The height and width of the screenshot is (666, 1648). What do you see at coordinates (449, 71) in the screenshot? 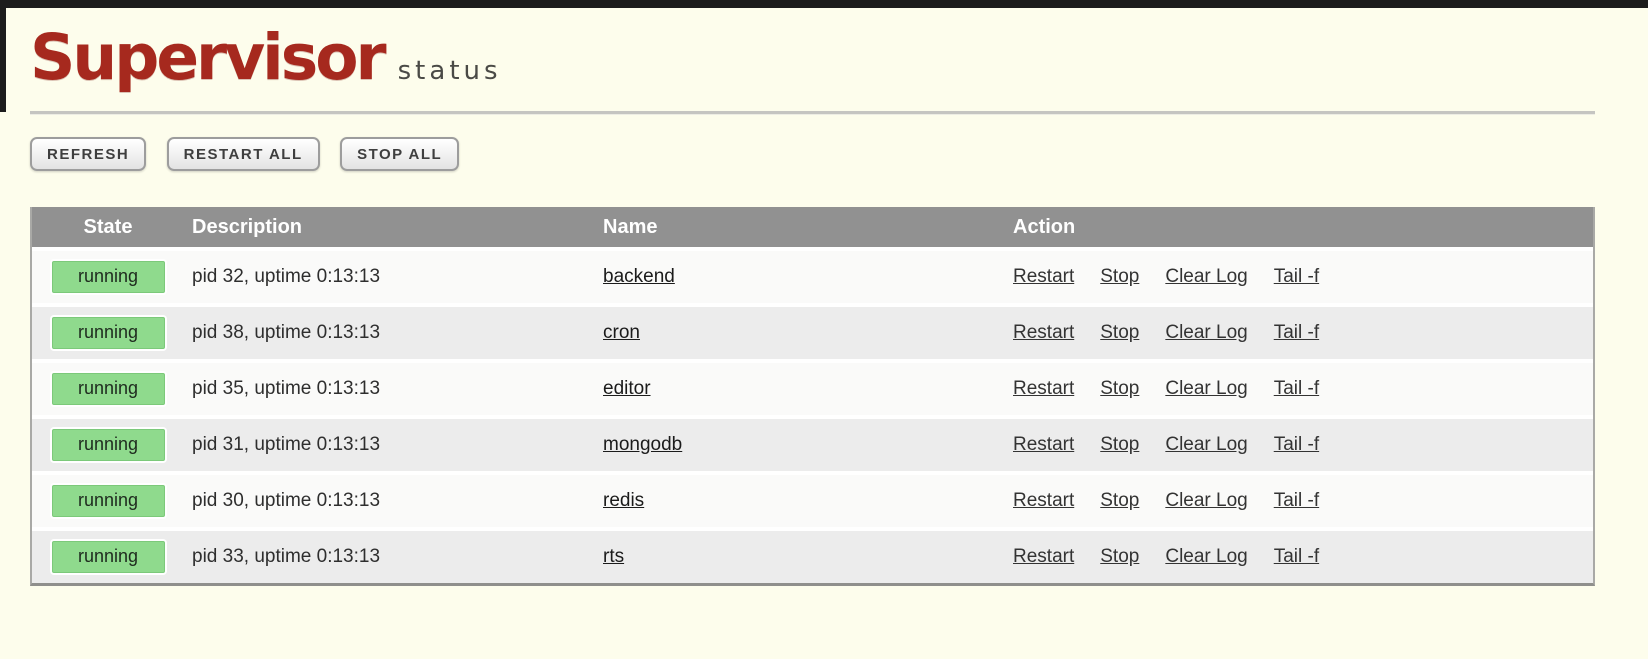
I see `page-title: status` at bounding box center [449, 71].